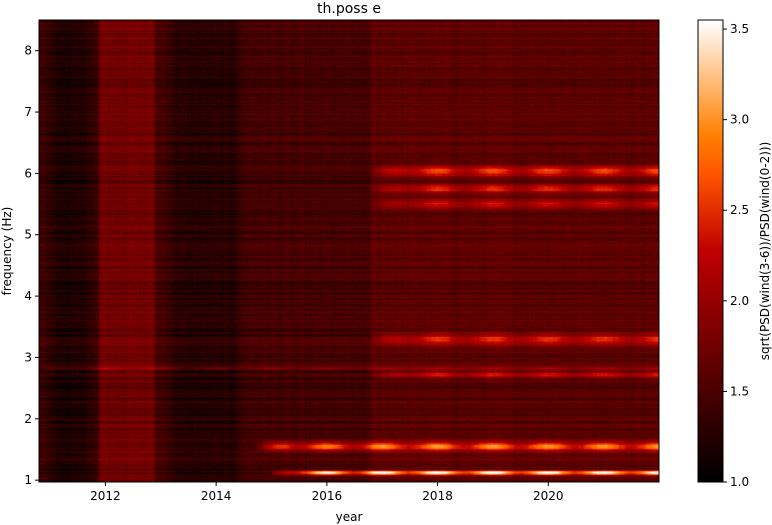 The width and height of the screenshot is (772, 525). I want to click on y-axis-label: frequency (Hz), so click(7, 251).